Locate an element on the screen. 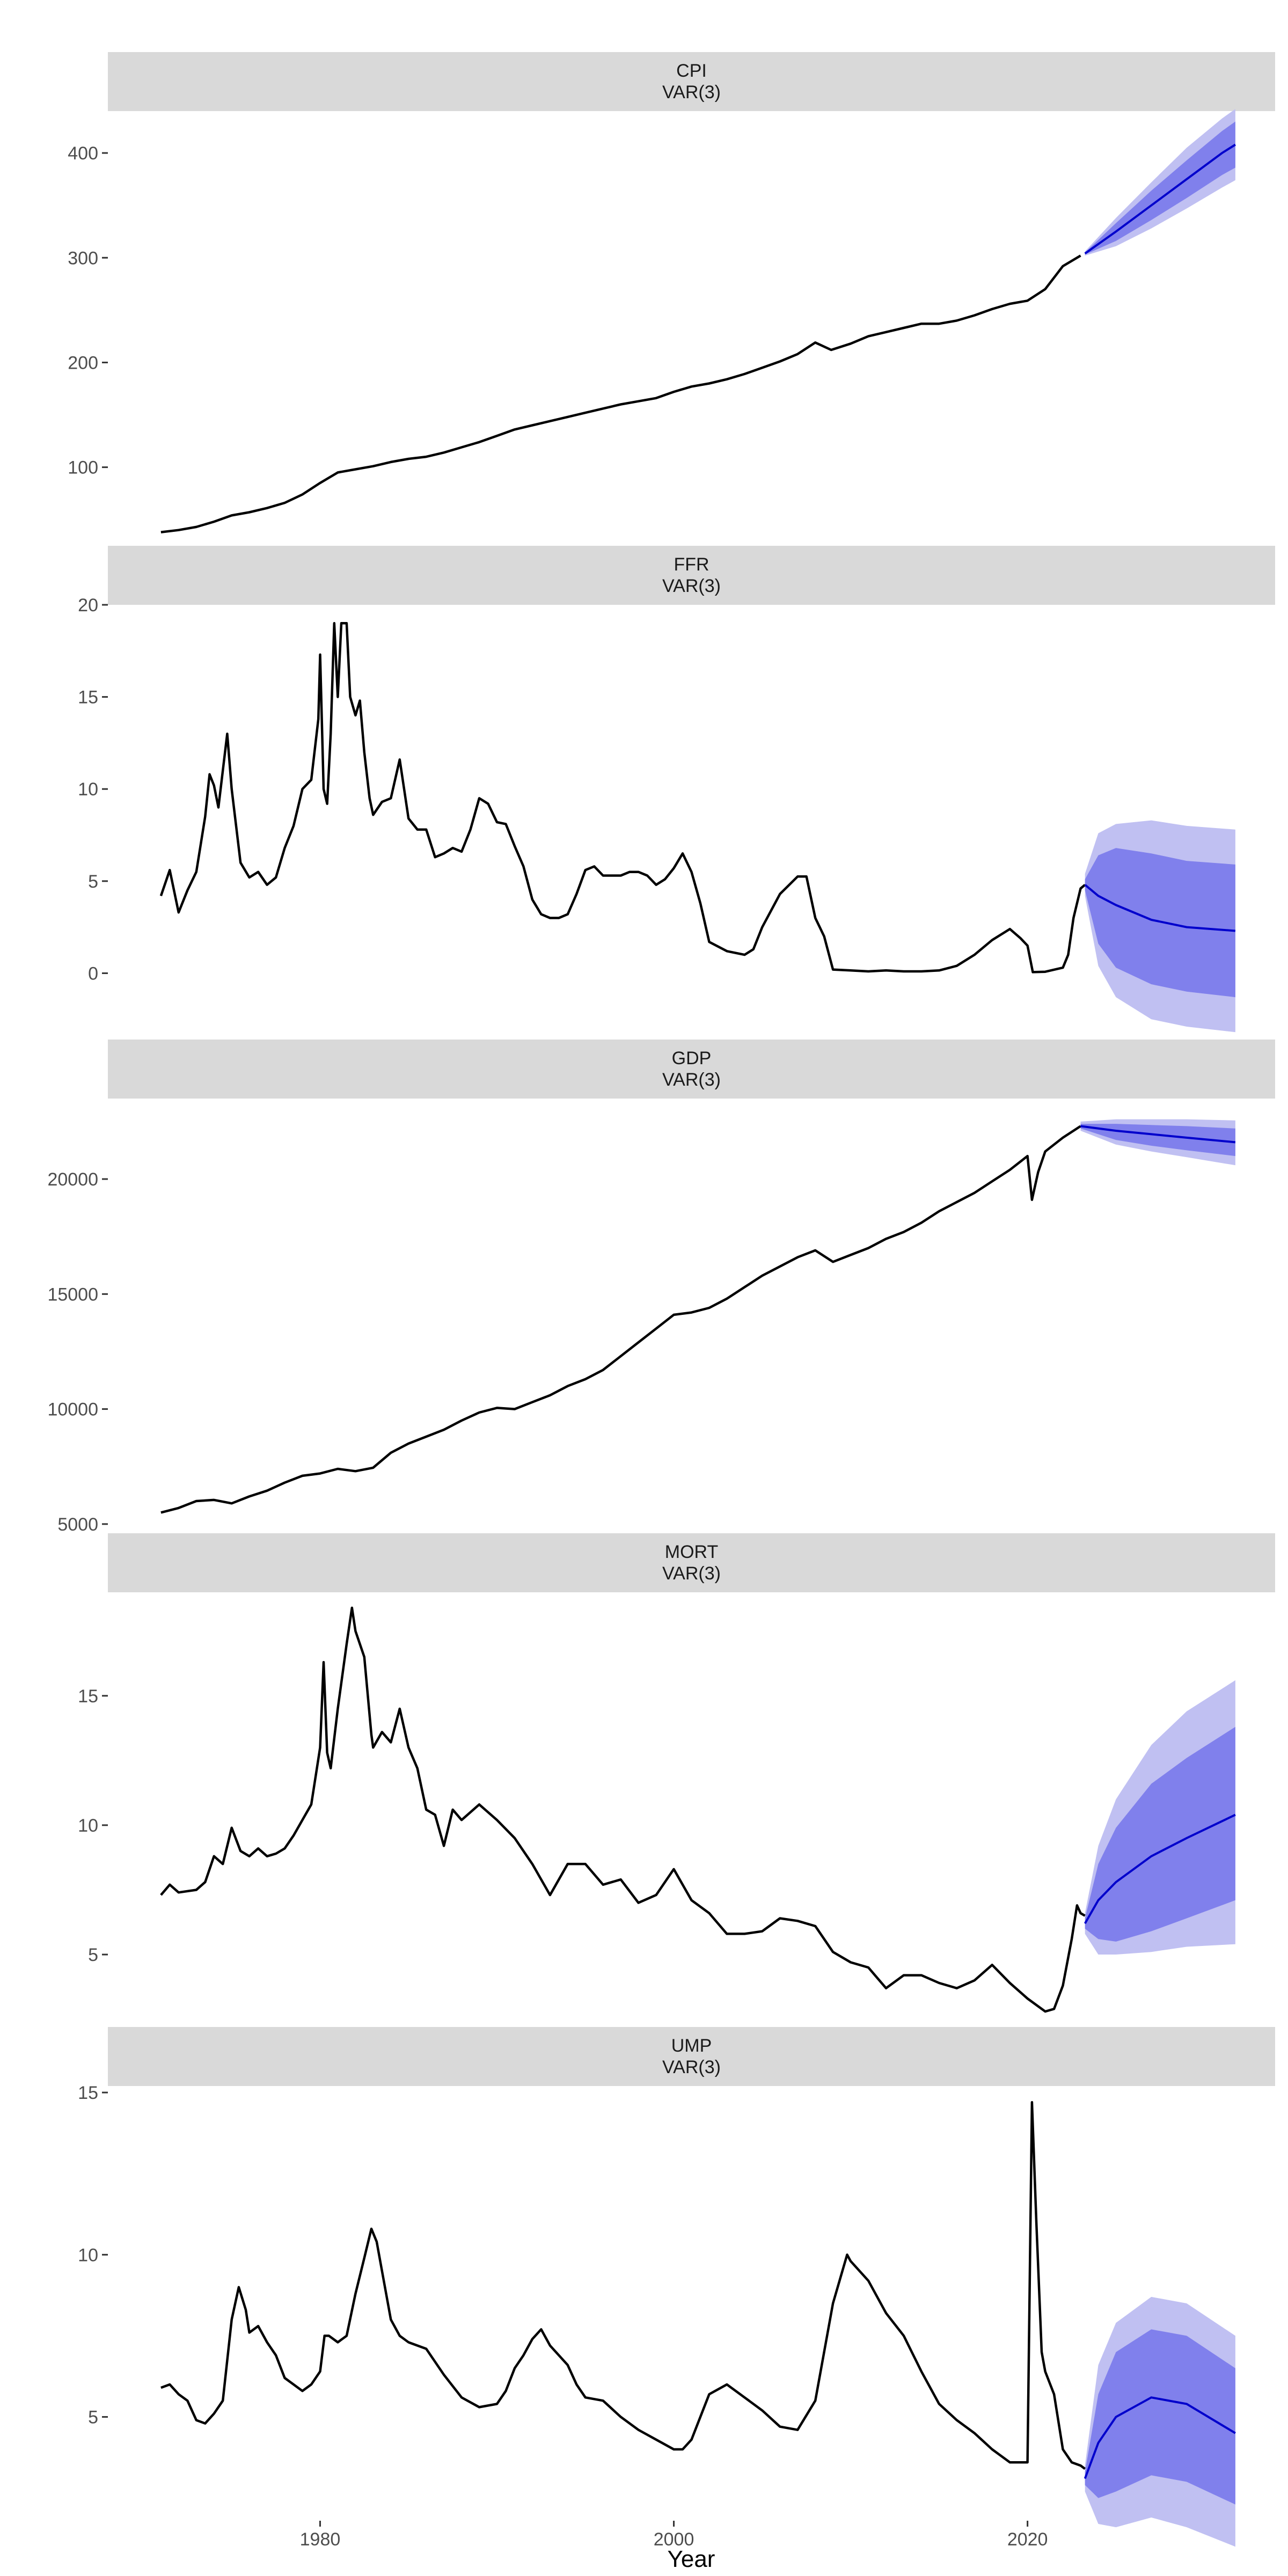  y-tick-label: 15000 is located at coordinates (72, 1294).